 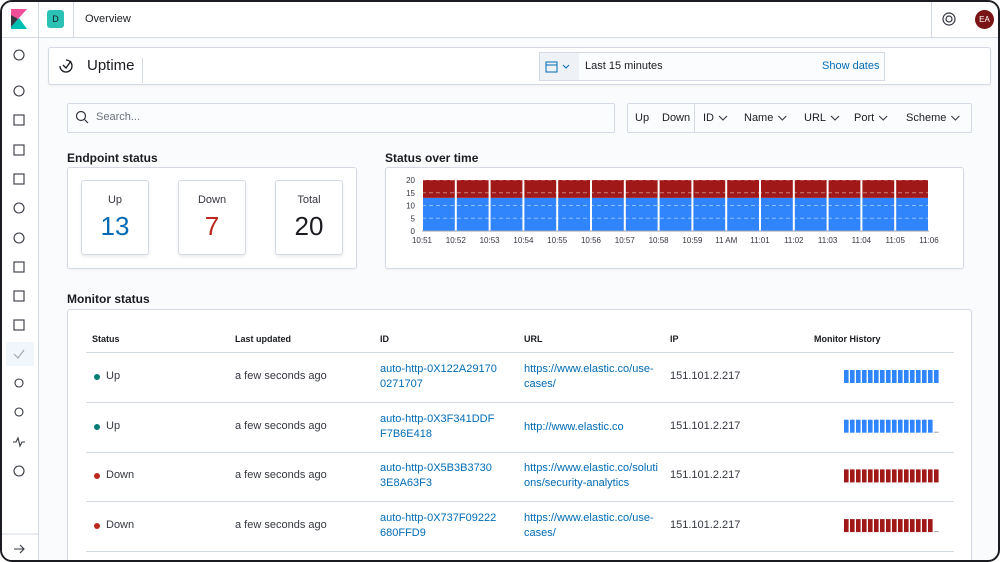 I want to click on monitor-id: auto-http-0X5B3B37303E8A63F3, so click(x=436, y=476).